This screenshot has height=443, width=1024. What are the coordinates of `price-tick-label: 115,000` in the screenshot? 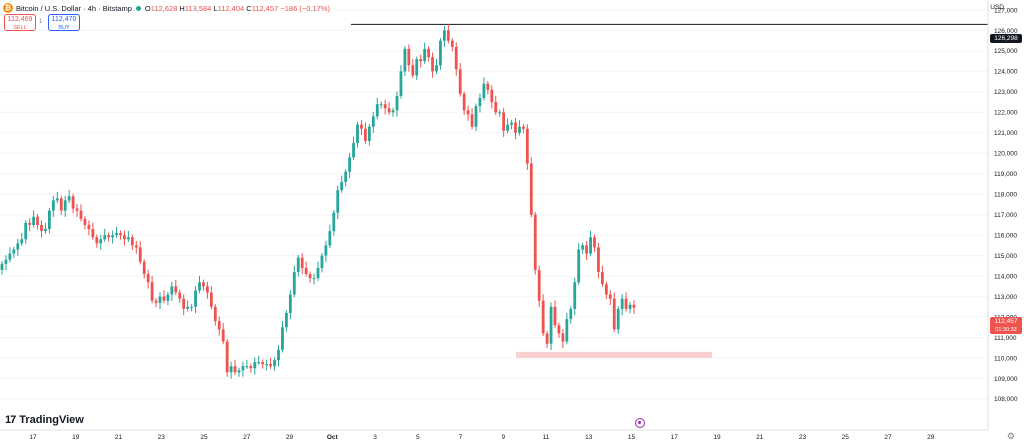 It's located at (1005, 256).